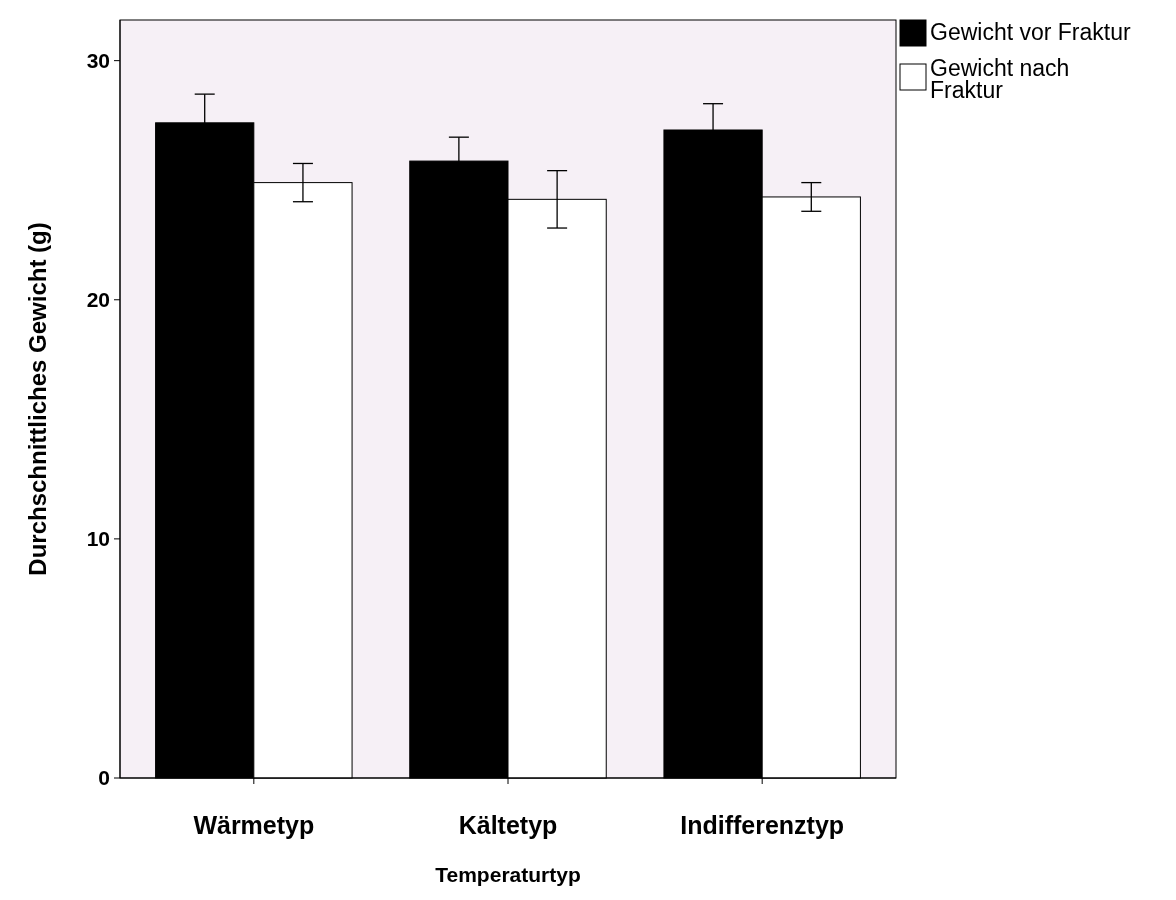 Image resolution: width=1176 pixels, height=900 pixels. Describe the element at coordinates (508, 825) in the screenshot. I see `x-tick-label: Kältetyp` at that location.